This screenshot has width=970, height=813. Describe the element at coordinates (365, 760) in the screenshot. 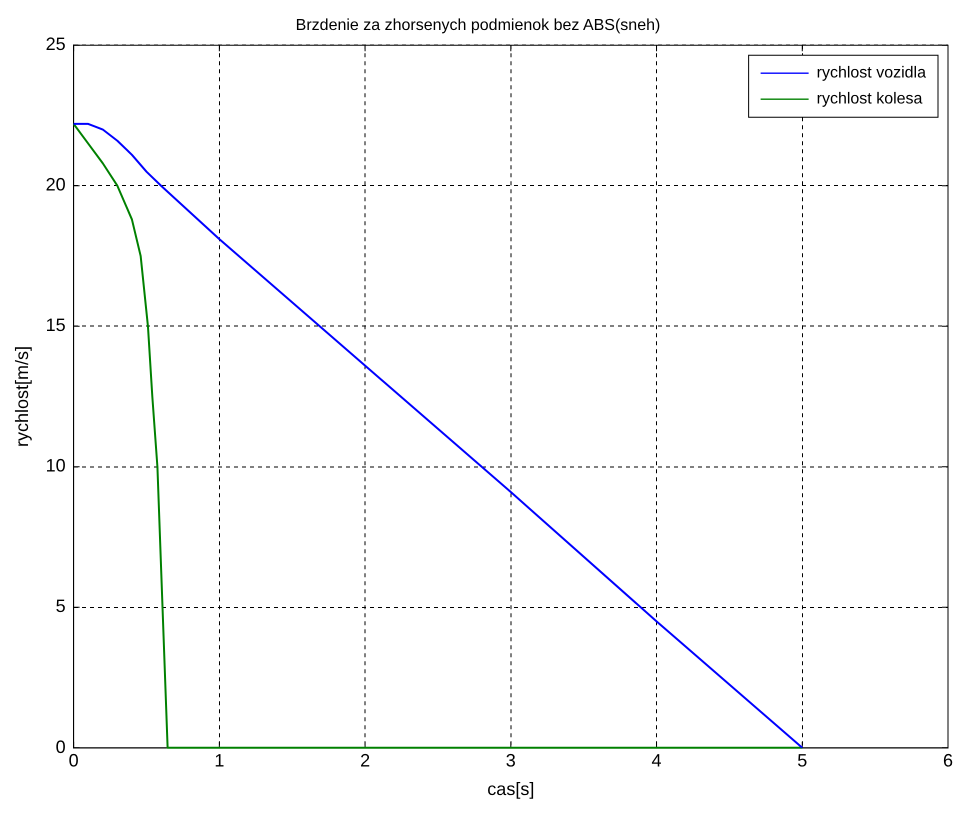

I see `x-tick-label: 2` at that location.